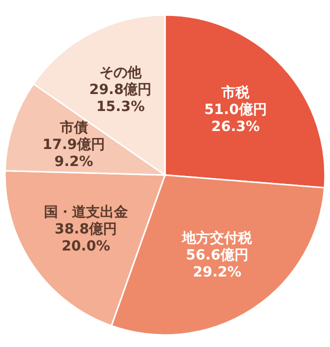 This screenshot has width=330, height=347. What do you see at coordinates (73, 127) in the screenshot?
I see `slice-label: 市債` at bounding box center [73, 127].